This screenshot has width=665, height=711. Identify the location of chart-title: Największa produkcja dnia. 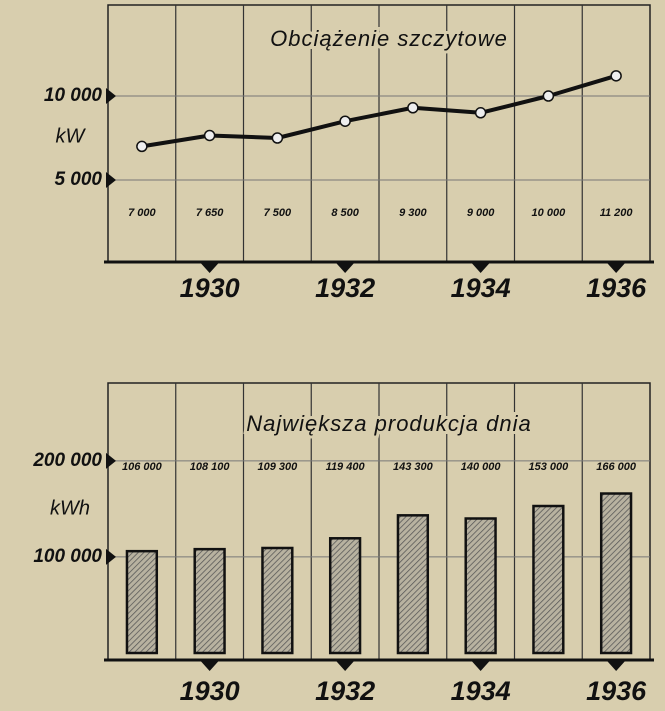
(388, 423).